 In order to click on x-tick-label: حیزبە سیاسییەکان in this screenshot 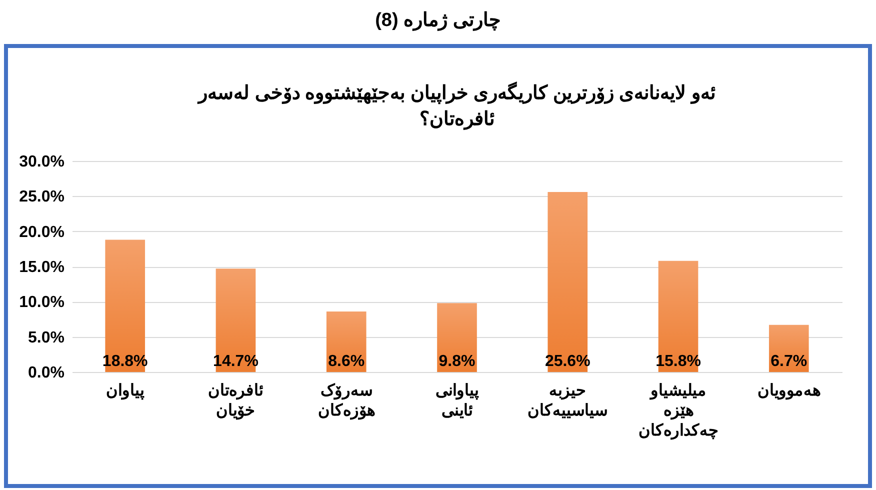, I will do `click(568, 401)`.